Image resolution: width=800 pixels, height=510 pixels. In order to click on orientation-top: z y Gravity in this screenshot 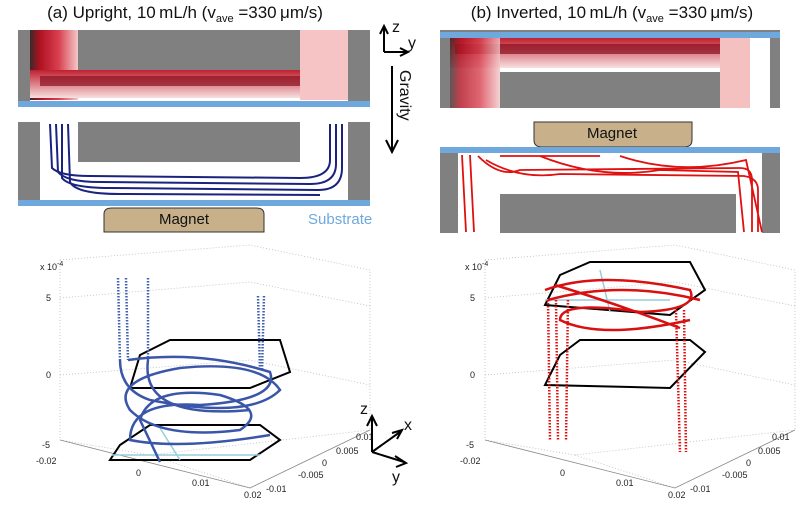, I will do `click(397, 87)`.